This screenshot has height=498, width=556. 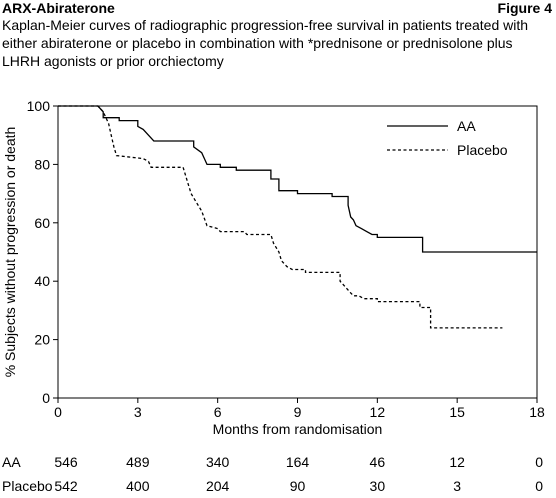 What do you see at coordinates (457, 412) in the screenshot?
I see `x-tick-label: 15` at bounding box center [457, 412].